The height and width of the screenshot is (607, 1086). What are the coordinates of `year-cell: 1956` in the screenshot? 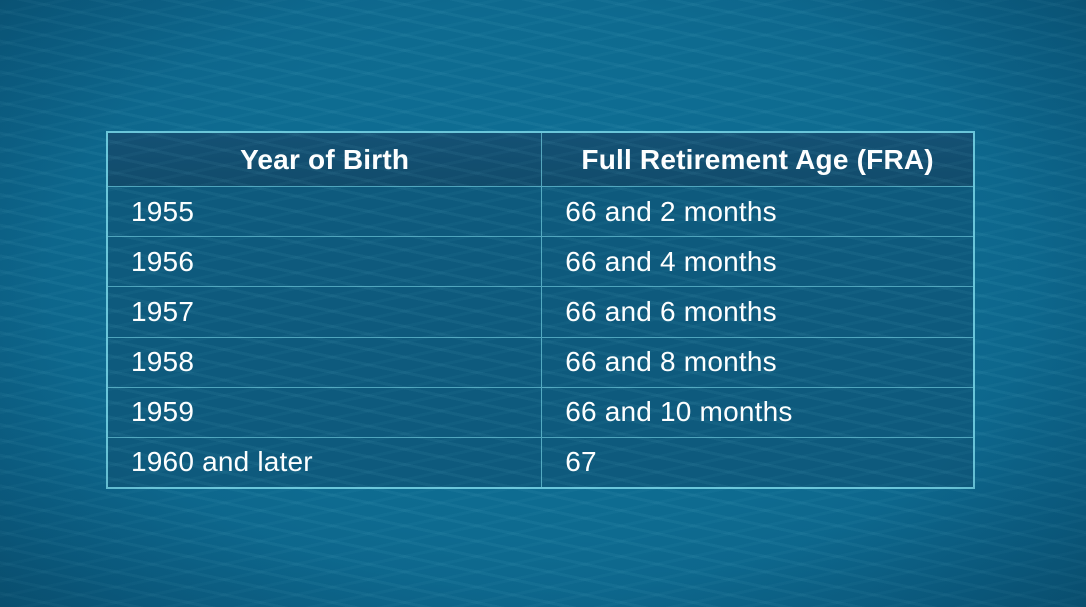 It's located at (325, 262).